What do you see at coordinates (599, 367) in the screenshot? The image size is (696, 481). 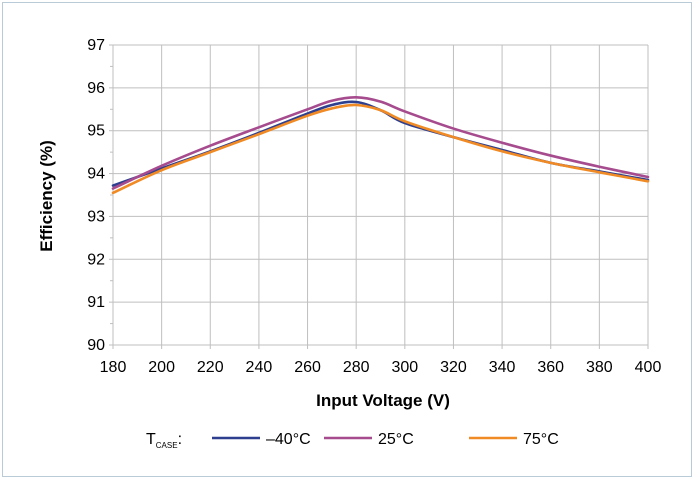 I see `x-tick-label: 380` at bounding box center [599, 367].